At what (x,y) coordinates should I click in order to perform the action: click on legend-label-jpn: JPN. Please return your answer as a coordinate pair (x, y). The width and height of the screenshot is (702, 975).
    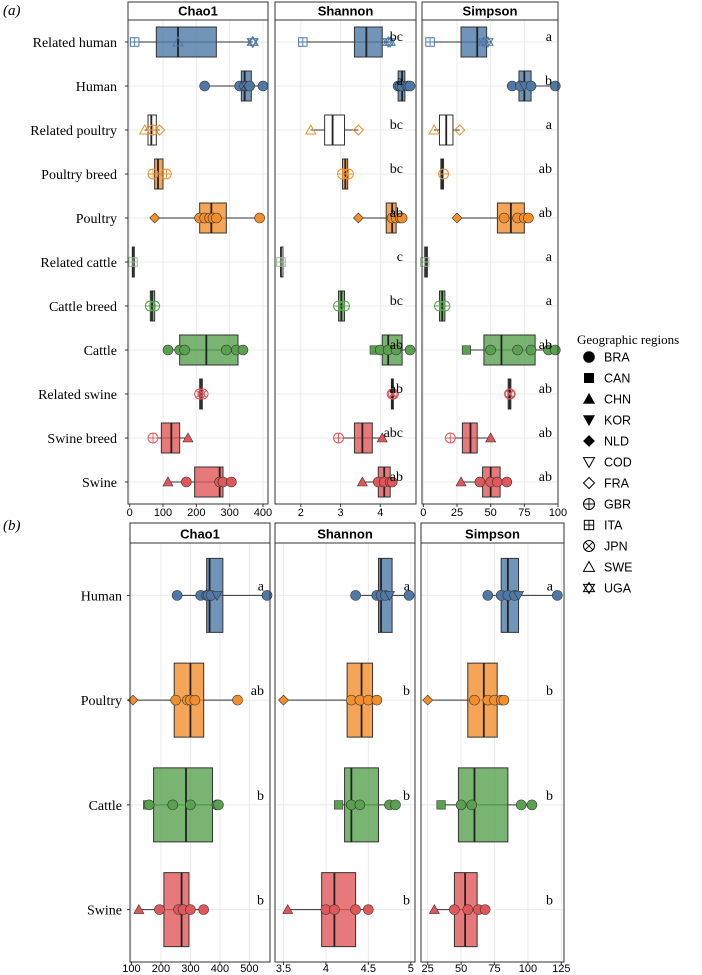
    Looking at the image, I should click on (616, 547).